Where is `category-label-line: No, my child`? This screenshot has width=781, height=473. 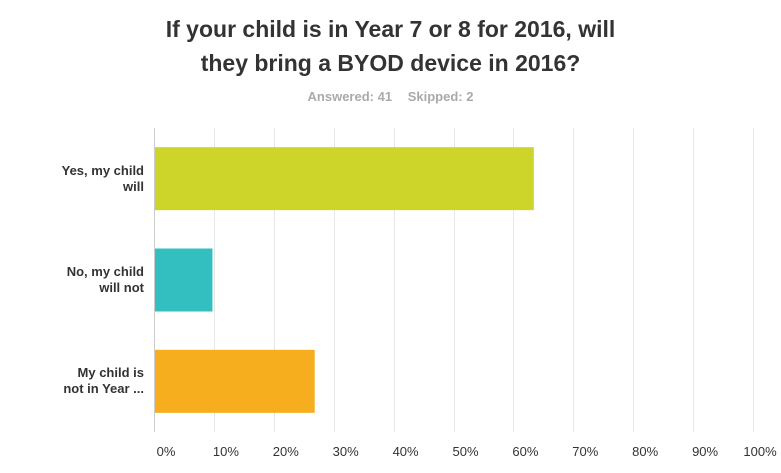 category-label-line: No, my child is located at coordinates (105, 271).